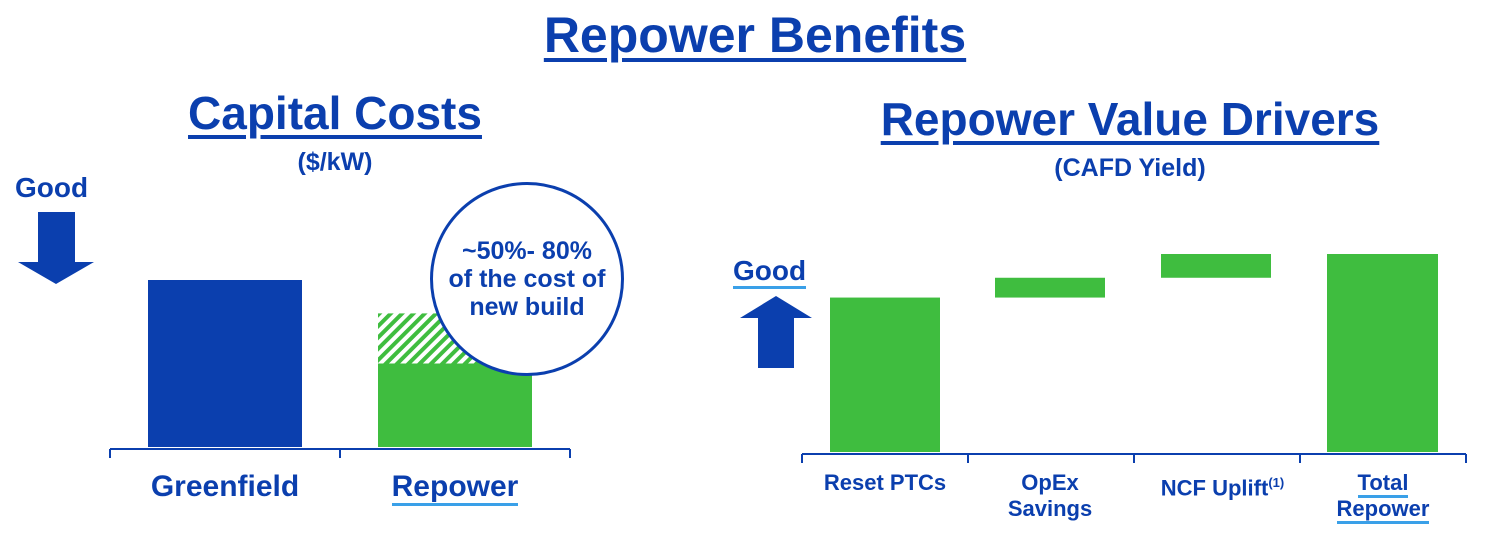 The height and width of the screenshot is (535, 1510). I want to click on value-drivers-unit: (CAFD Yield), so click(1130, 168).